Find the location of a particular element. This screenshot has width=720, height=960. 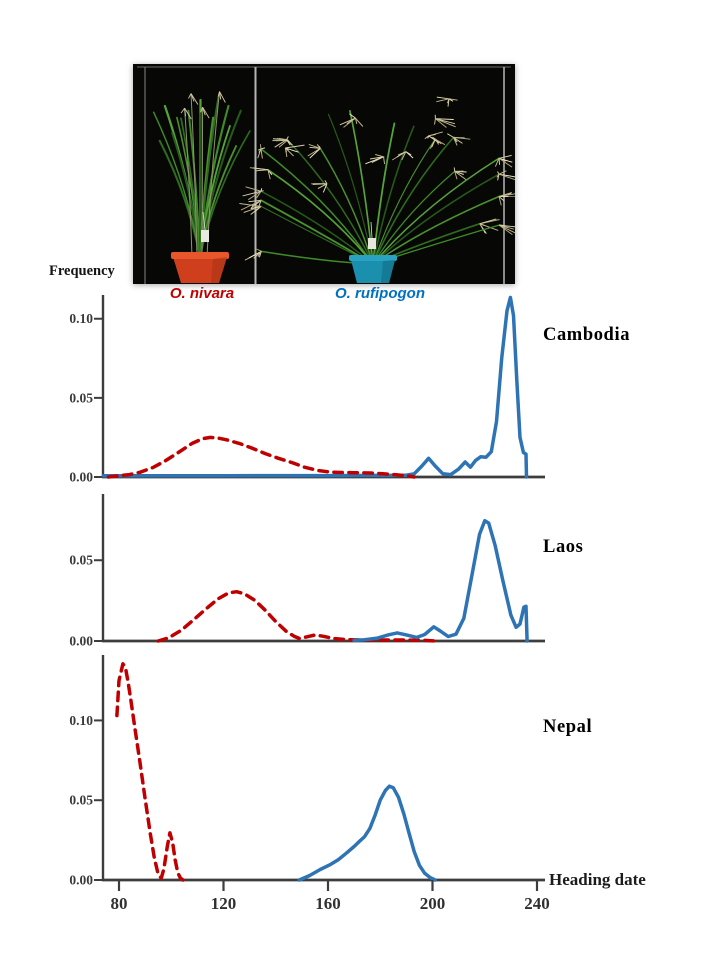

nivara-tag is located at coordinates (205, 236).